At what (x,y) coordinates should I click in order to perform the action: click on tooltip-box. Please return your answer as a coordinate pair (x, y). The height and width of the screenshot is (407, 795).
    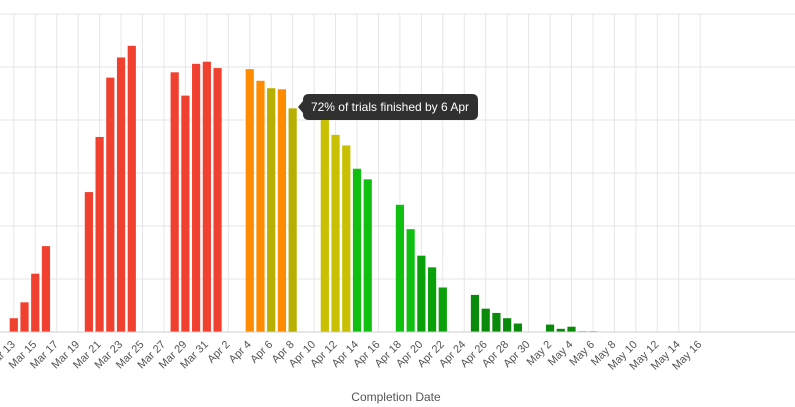
    Looking at the image, I should click on (388, 107).